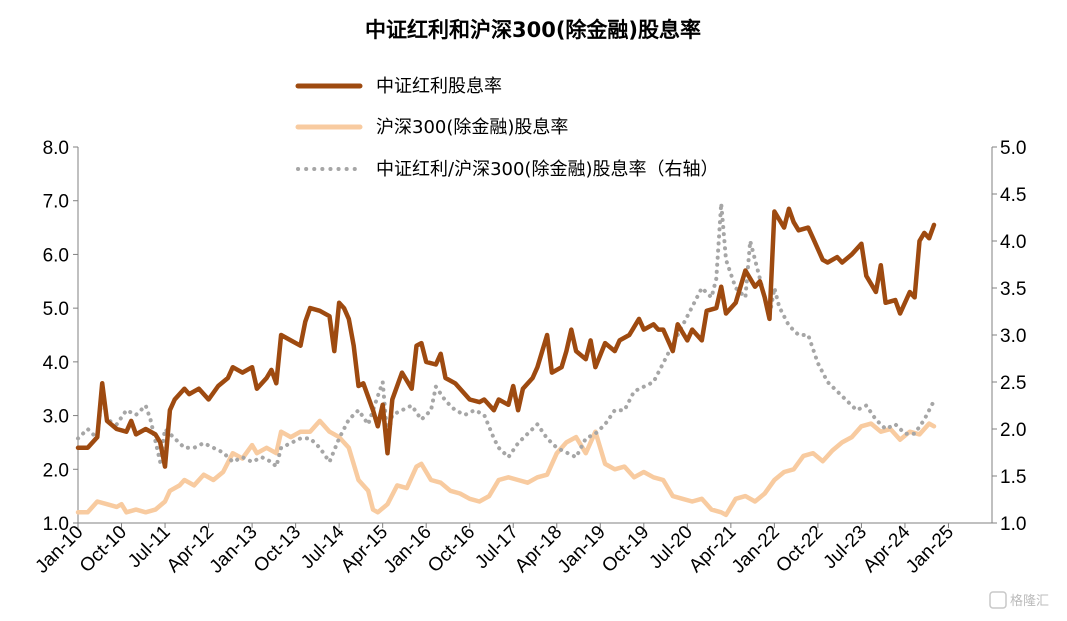 The height and width of the screenshot is (621, 1067). Describe the element at coordinates (712, 549) in the screenshot. I see `x-tick-label: Apr-21` at that location.